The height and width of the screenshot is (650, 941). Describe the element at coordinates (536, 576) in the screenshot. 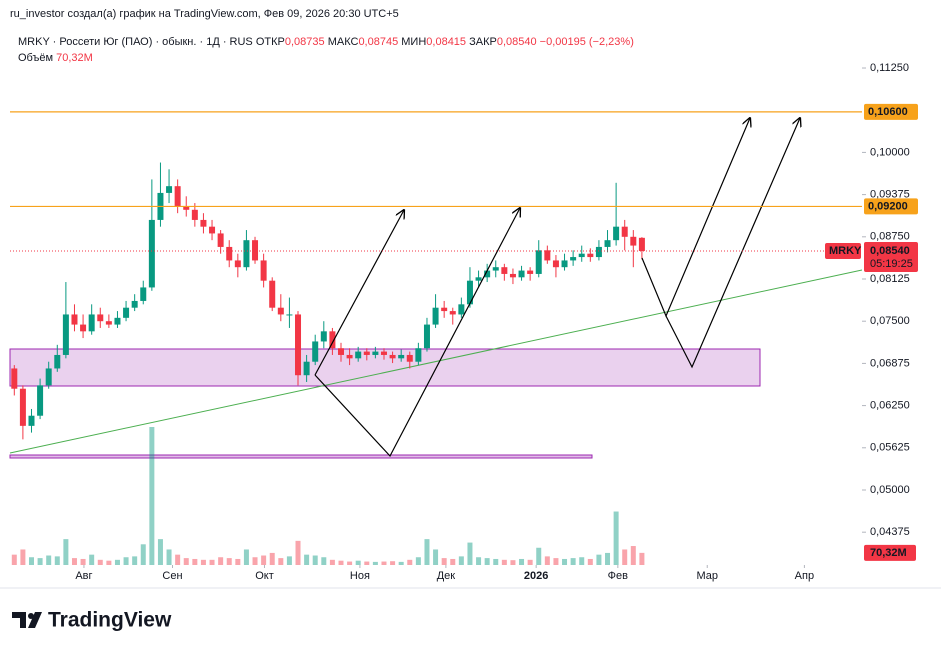

I see `x-tick-label: 2026` at that location.